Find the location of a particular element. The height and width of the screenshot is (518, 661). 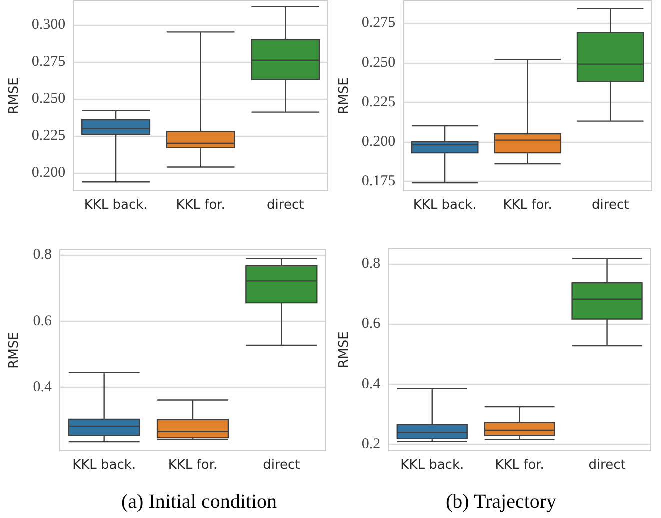

text: (b) Trajectory is located at coordinates (501, 502).